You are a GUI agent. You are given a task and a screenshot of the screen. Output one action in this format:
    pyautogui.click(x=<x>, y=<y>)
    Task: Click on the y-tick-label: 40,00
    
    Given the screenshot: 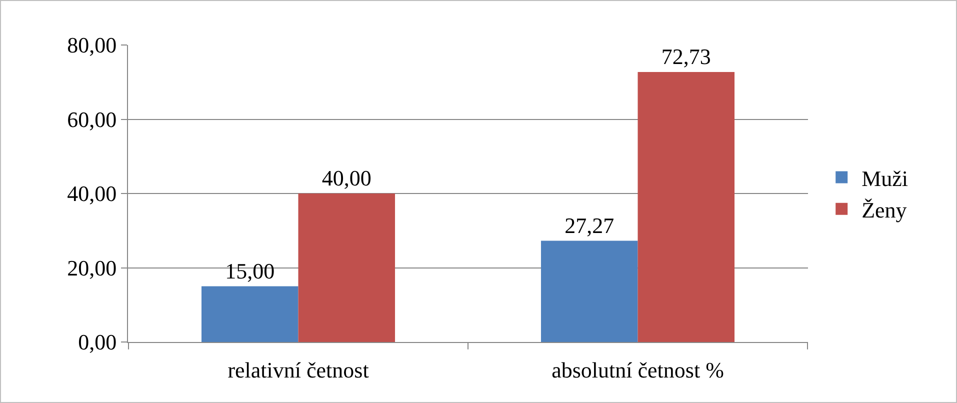 What is the action you would take?
    pyautogui.click(x=92, y=193)
    